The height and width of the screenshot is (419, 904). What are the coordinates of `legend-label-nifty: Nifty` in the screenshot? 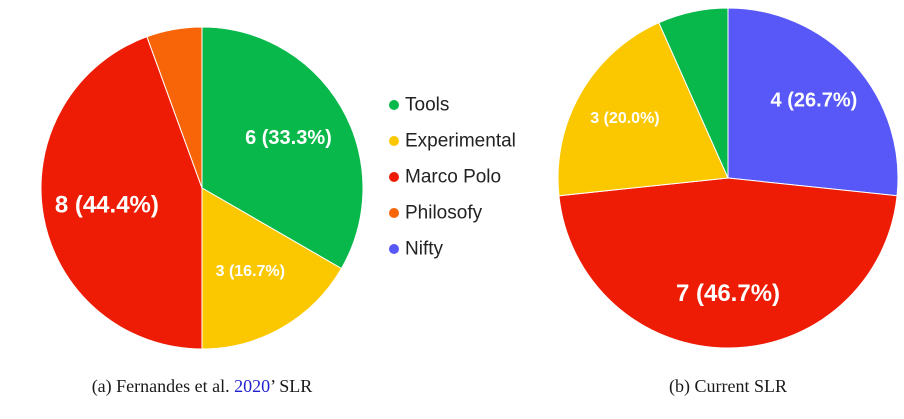 It's located at (424, 249).